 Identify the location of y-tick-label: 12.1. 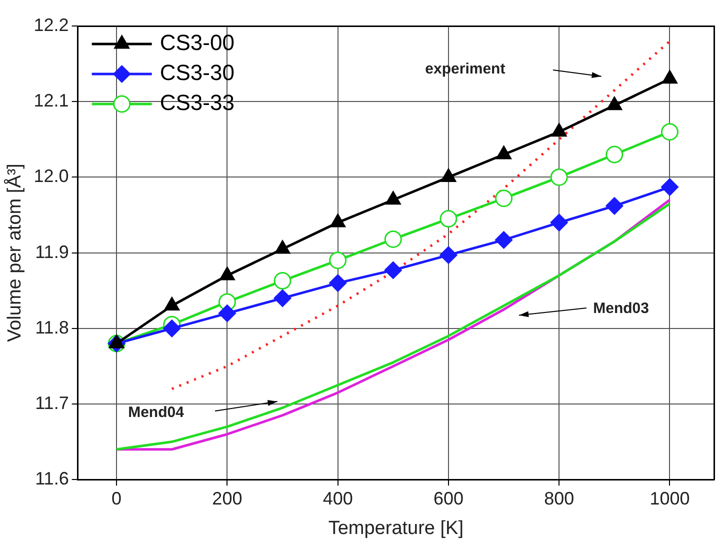
(51, 100).